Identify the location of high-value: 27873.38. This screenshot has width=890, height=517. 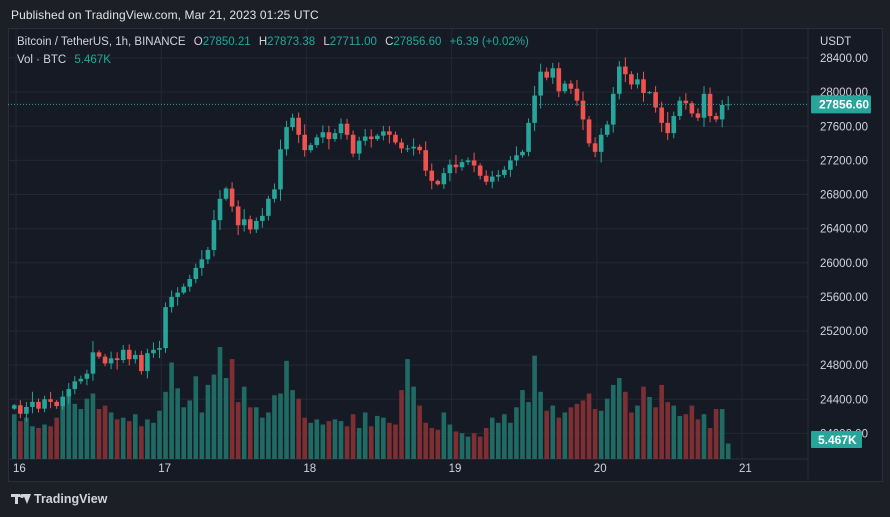
(291, 42).